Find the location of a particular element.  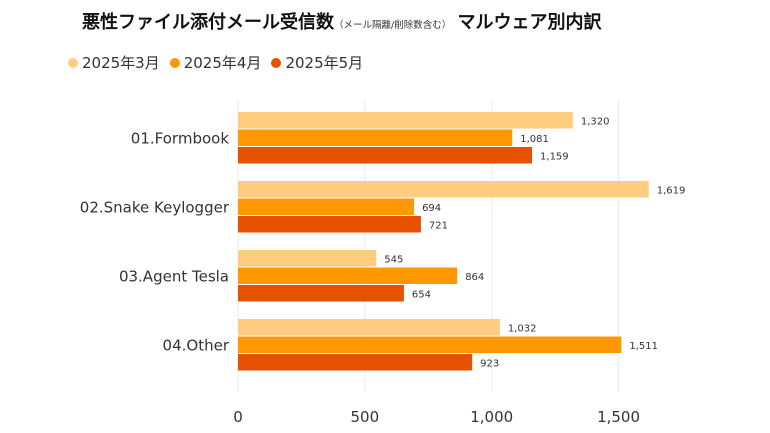

category-label-0: 01.Formbook is located at coordinates (180, 138).